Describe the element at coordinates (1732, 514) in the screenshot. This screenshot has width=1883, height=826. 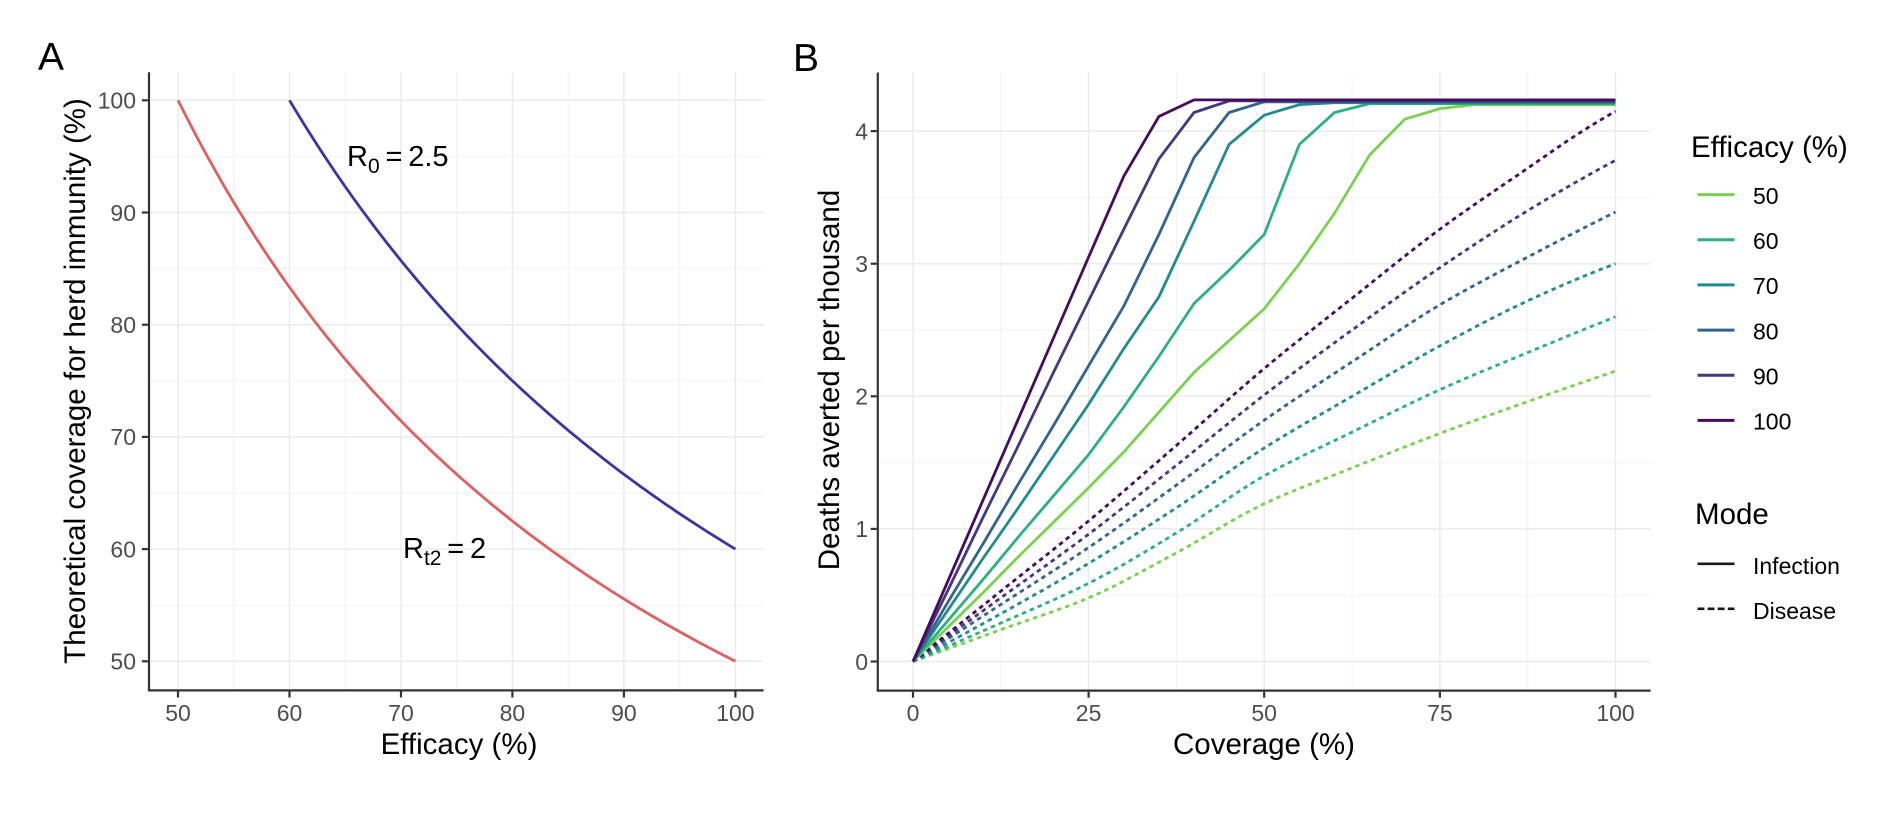
I see `svg-text: Mode` at that location.